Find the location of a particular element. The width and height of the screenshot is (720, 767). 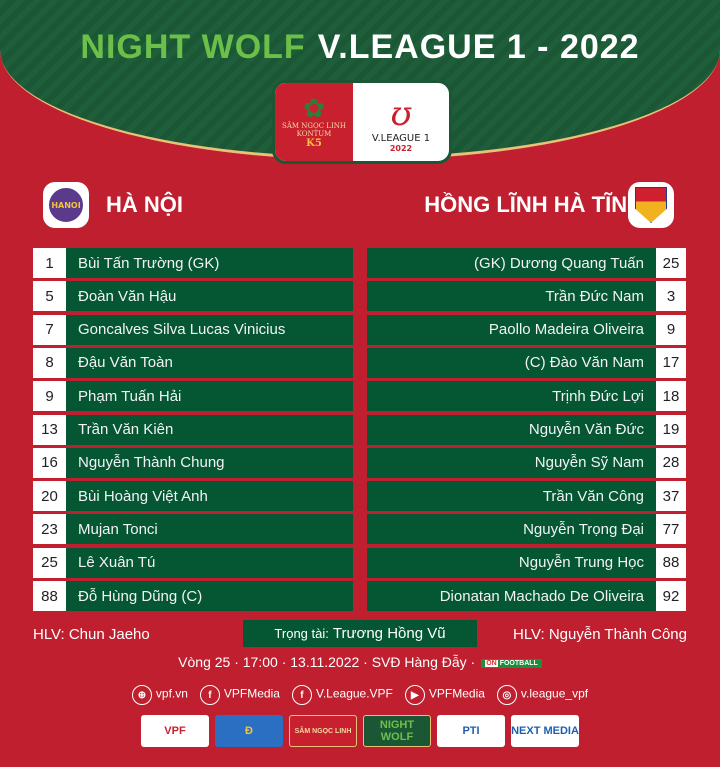

sponsor-logo: NIGHT WOLF is located at coordinates (397, 731).